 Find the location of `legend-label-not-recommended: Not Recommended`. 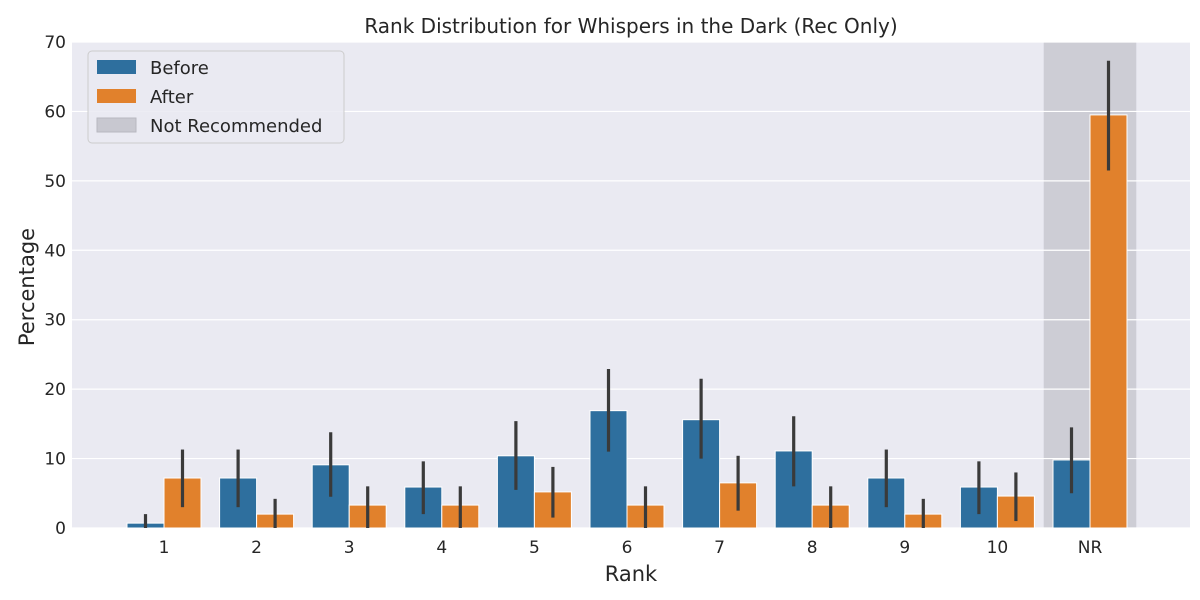

legend-label-not-recommended: Not Recommended is located at coordinates (236, 126).